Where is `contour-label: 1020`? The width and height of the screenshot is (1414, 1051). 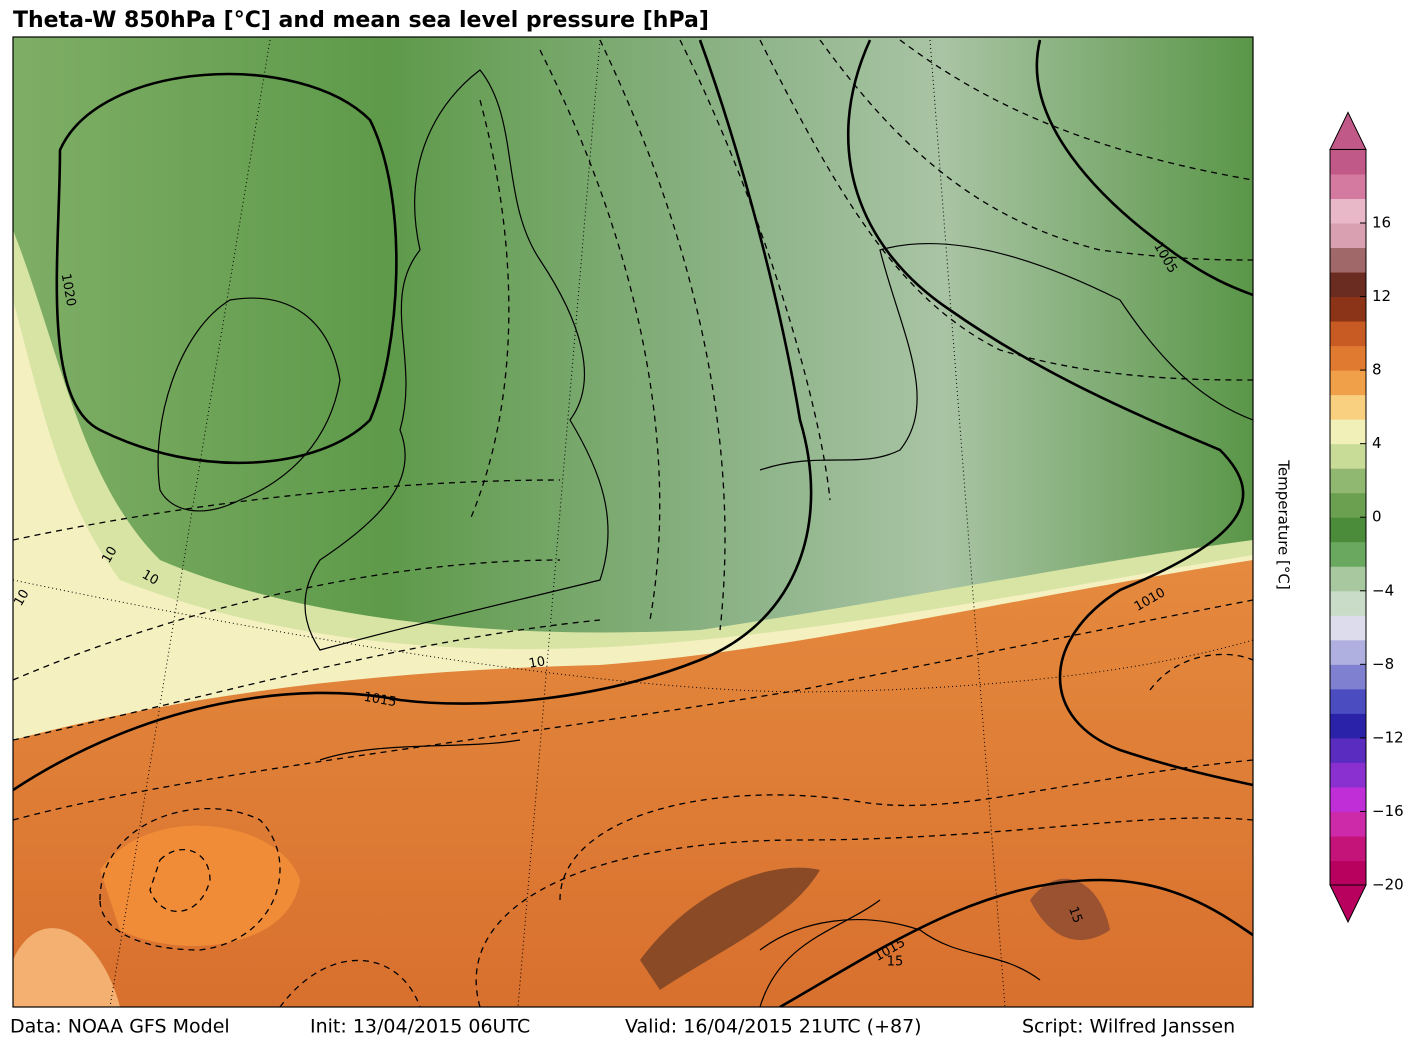
contour-label: 1020 is located at coordinates (68, 289).